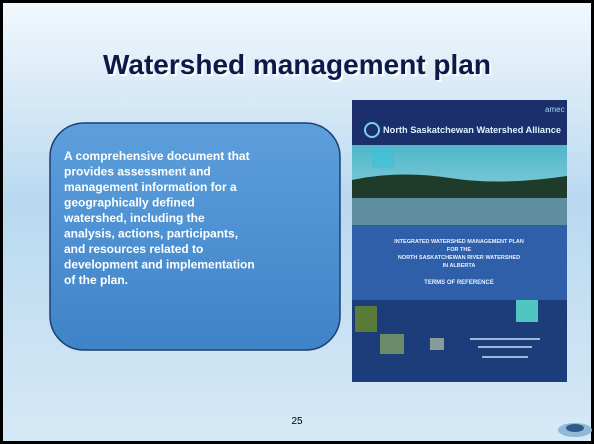 Image resolution: width=594 pixels, height=444 pixels. I want to click on cover-title-panel, so click(459, 262).